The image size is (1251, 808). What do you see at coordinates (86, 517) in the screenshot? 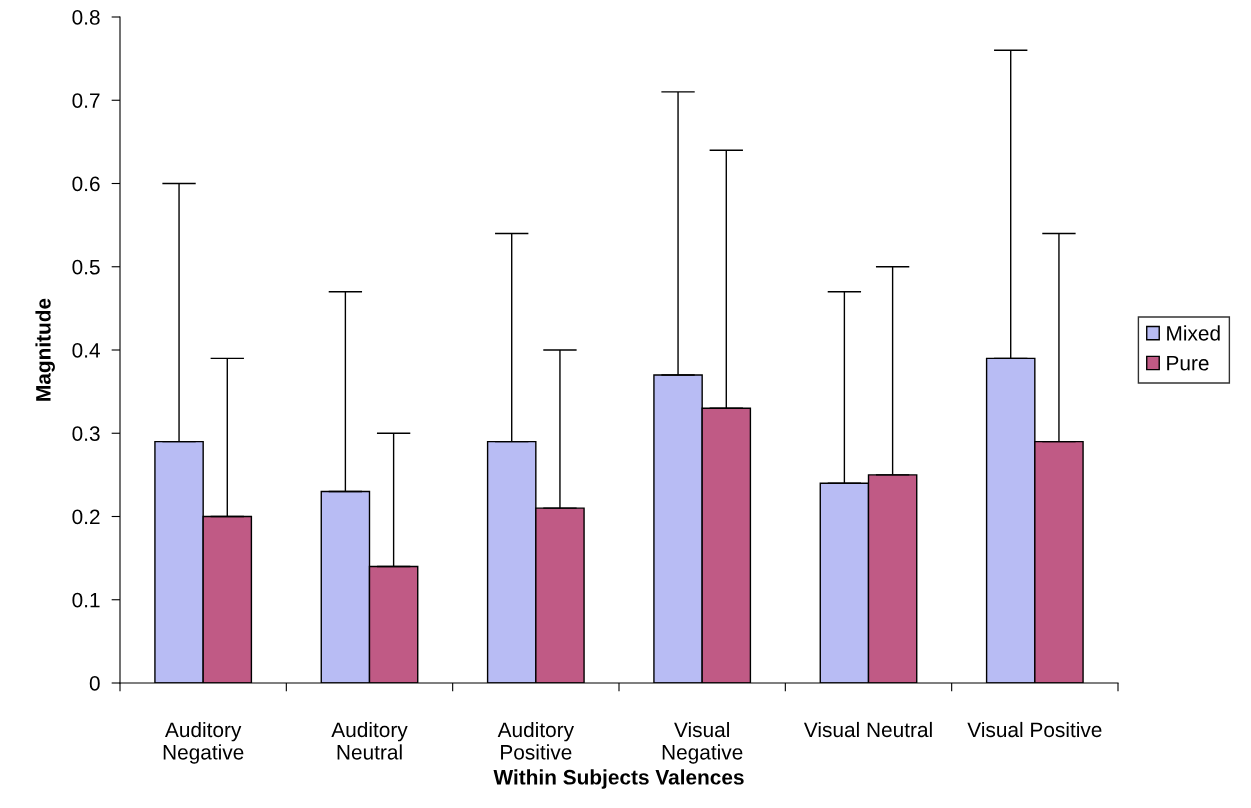
I see `y-tick-label: 0.2` at bounding box center [86, 517].